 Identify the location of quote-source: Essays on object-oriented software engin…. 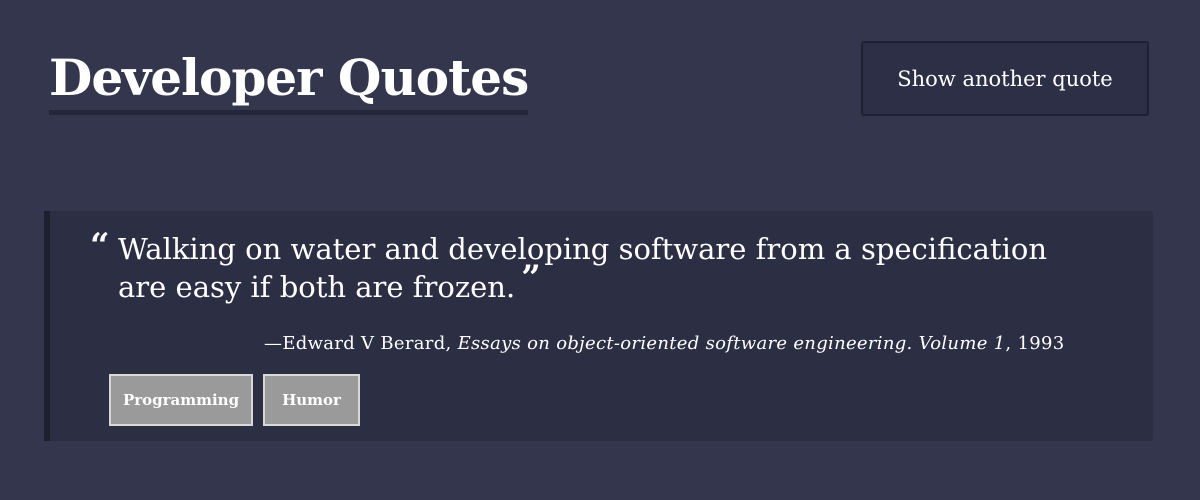
(731, 343).